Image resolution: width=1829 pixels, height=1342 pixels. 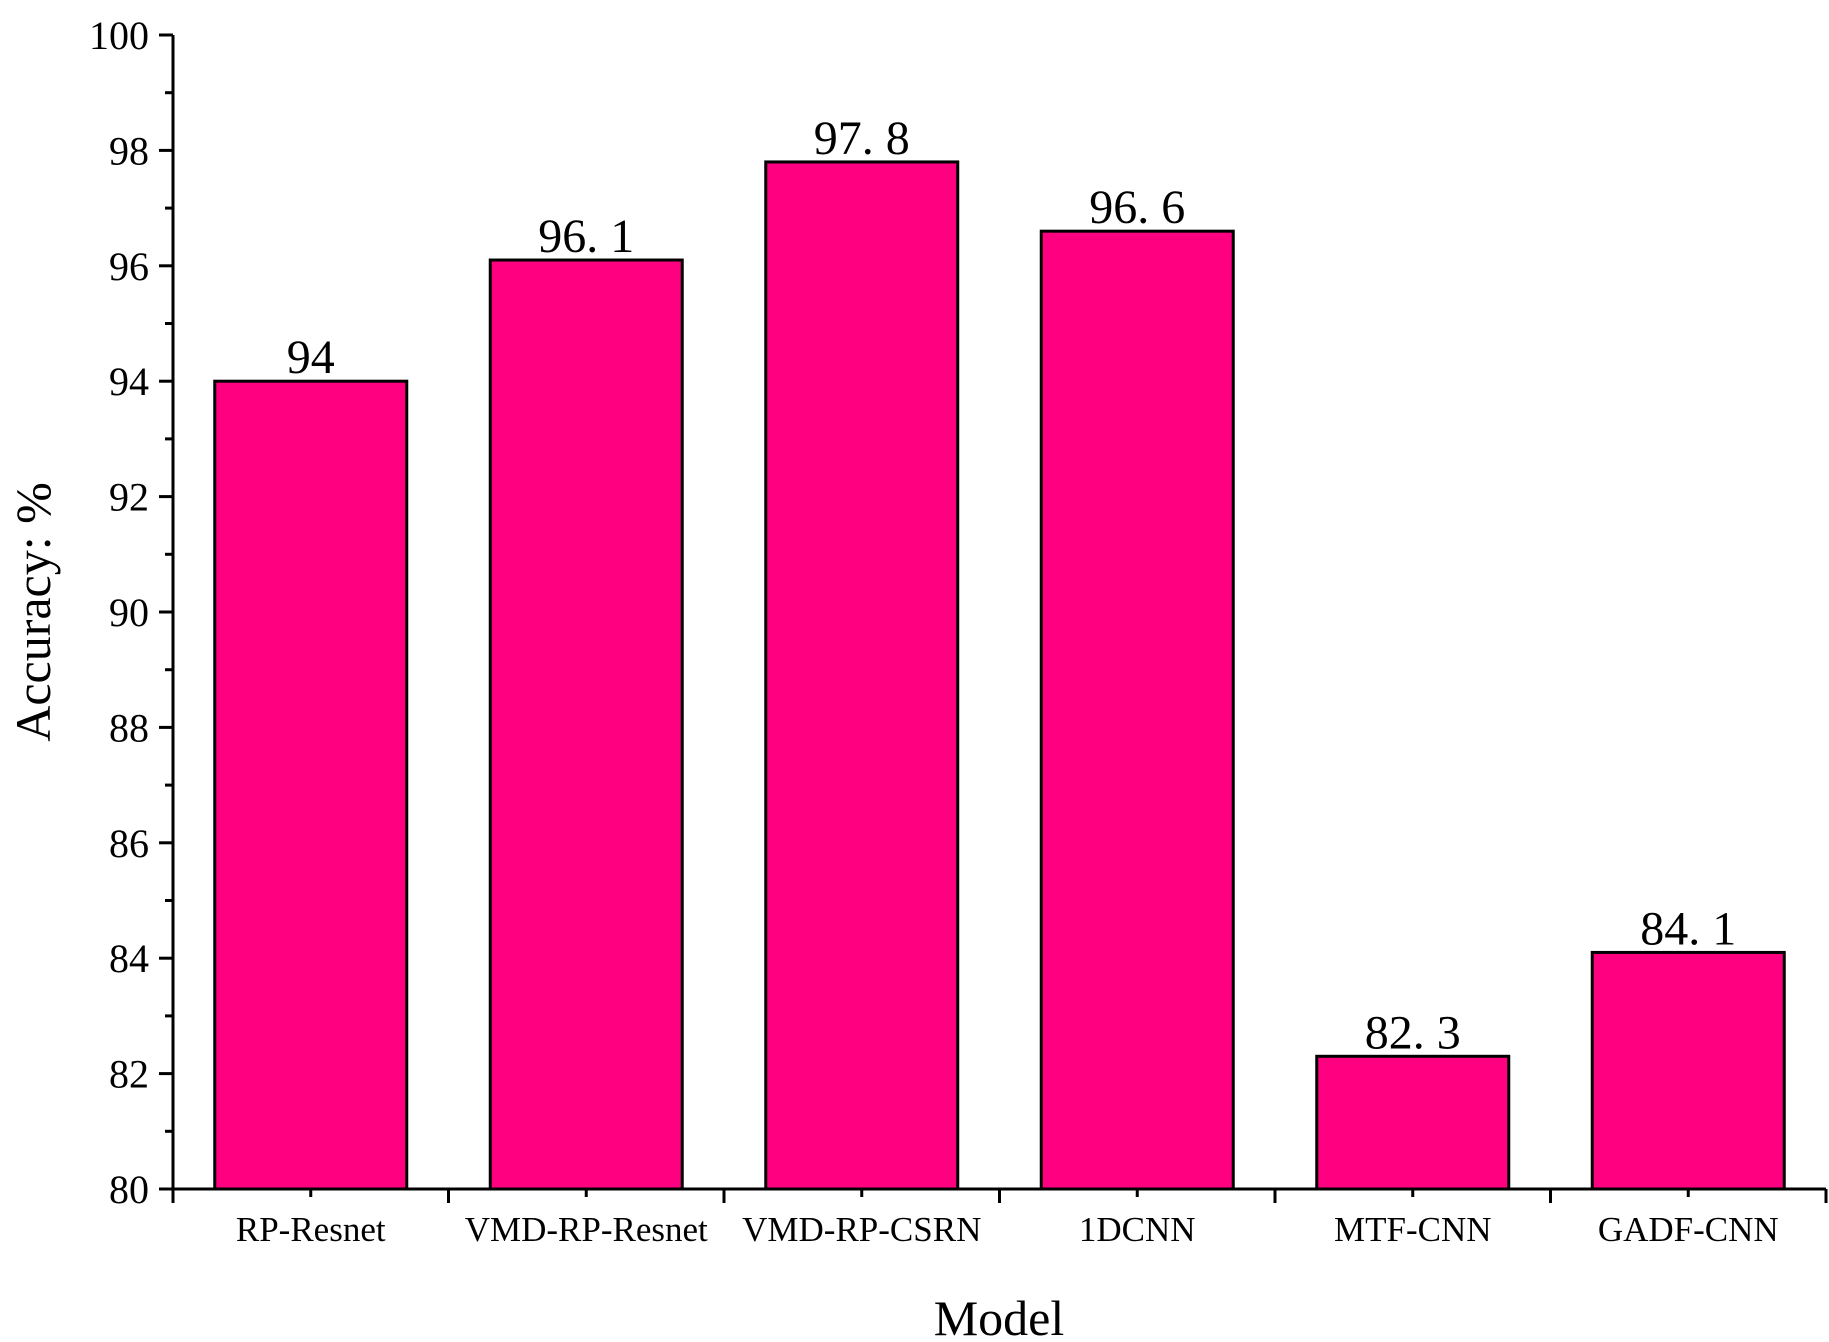 I want to click on y-ticks-group: 80 82 84 86 88 90 92 94 96 98 100, so click(x=131, y=612).